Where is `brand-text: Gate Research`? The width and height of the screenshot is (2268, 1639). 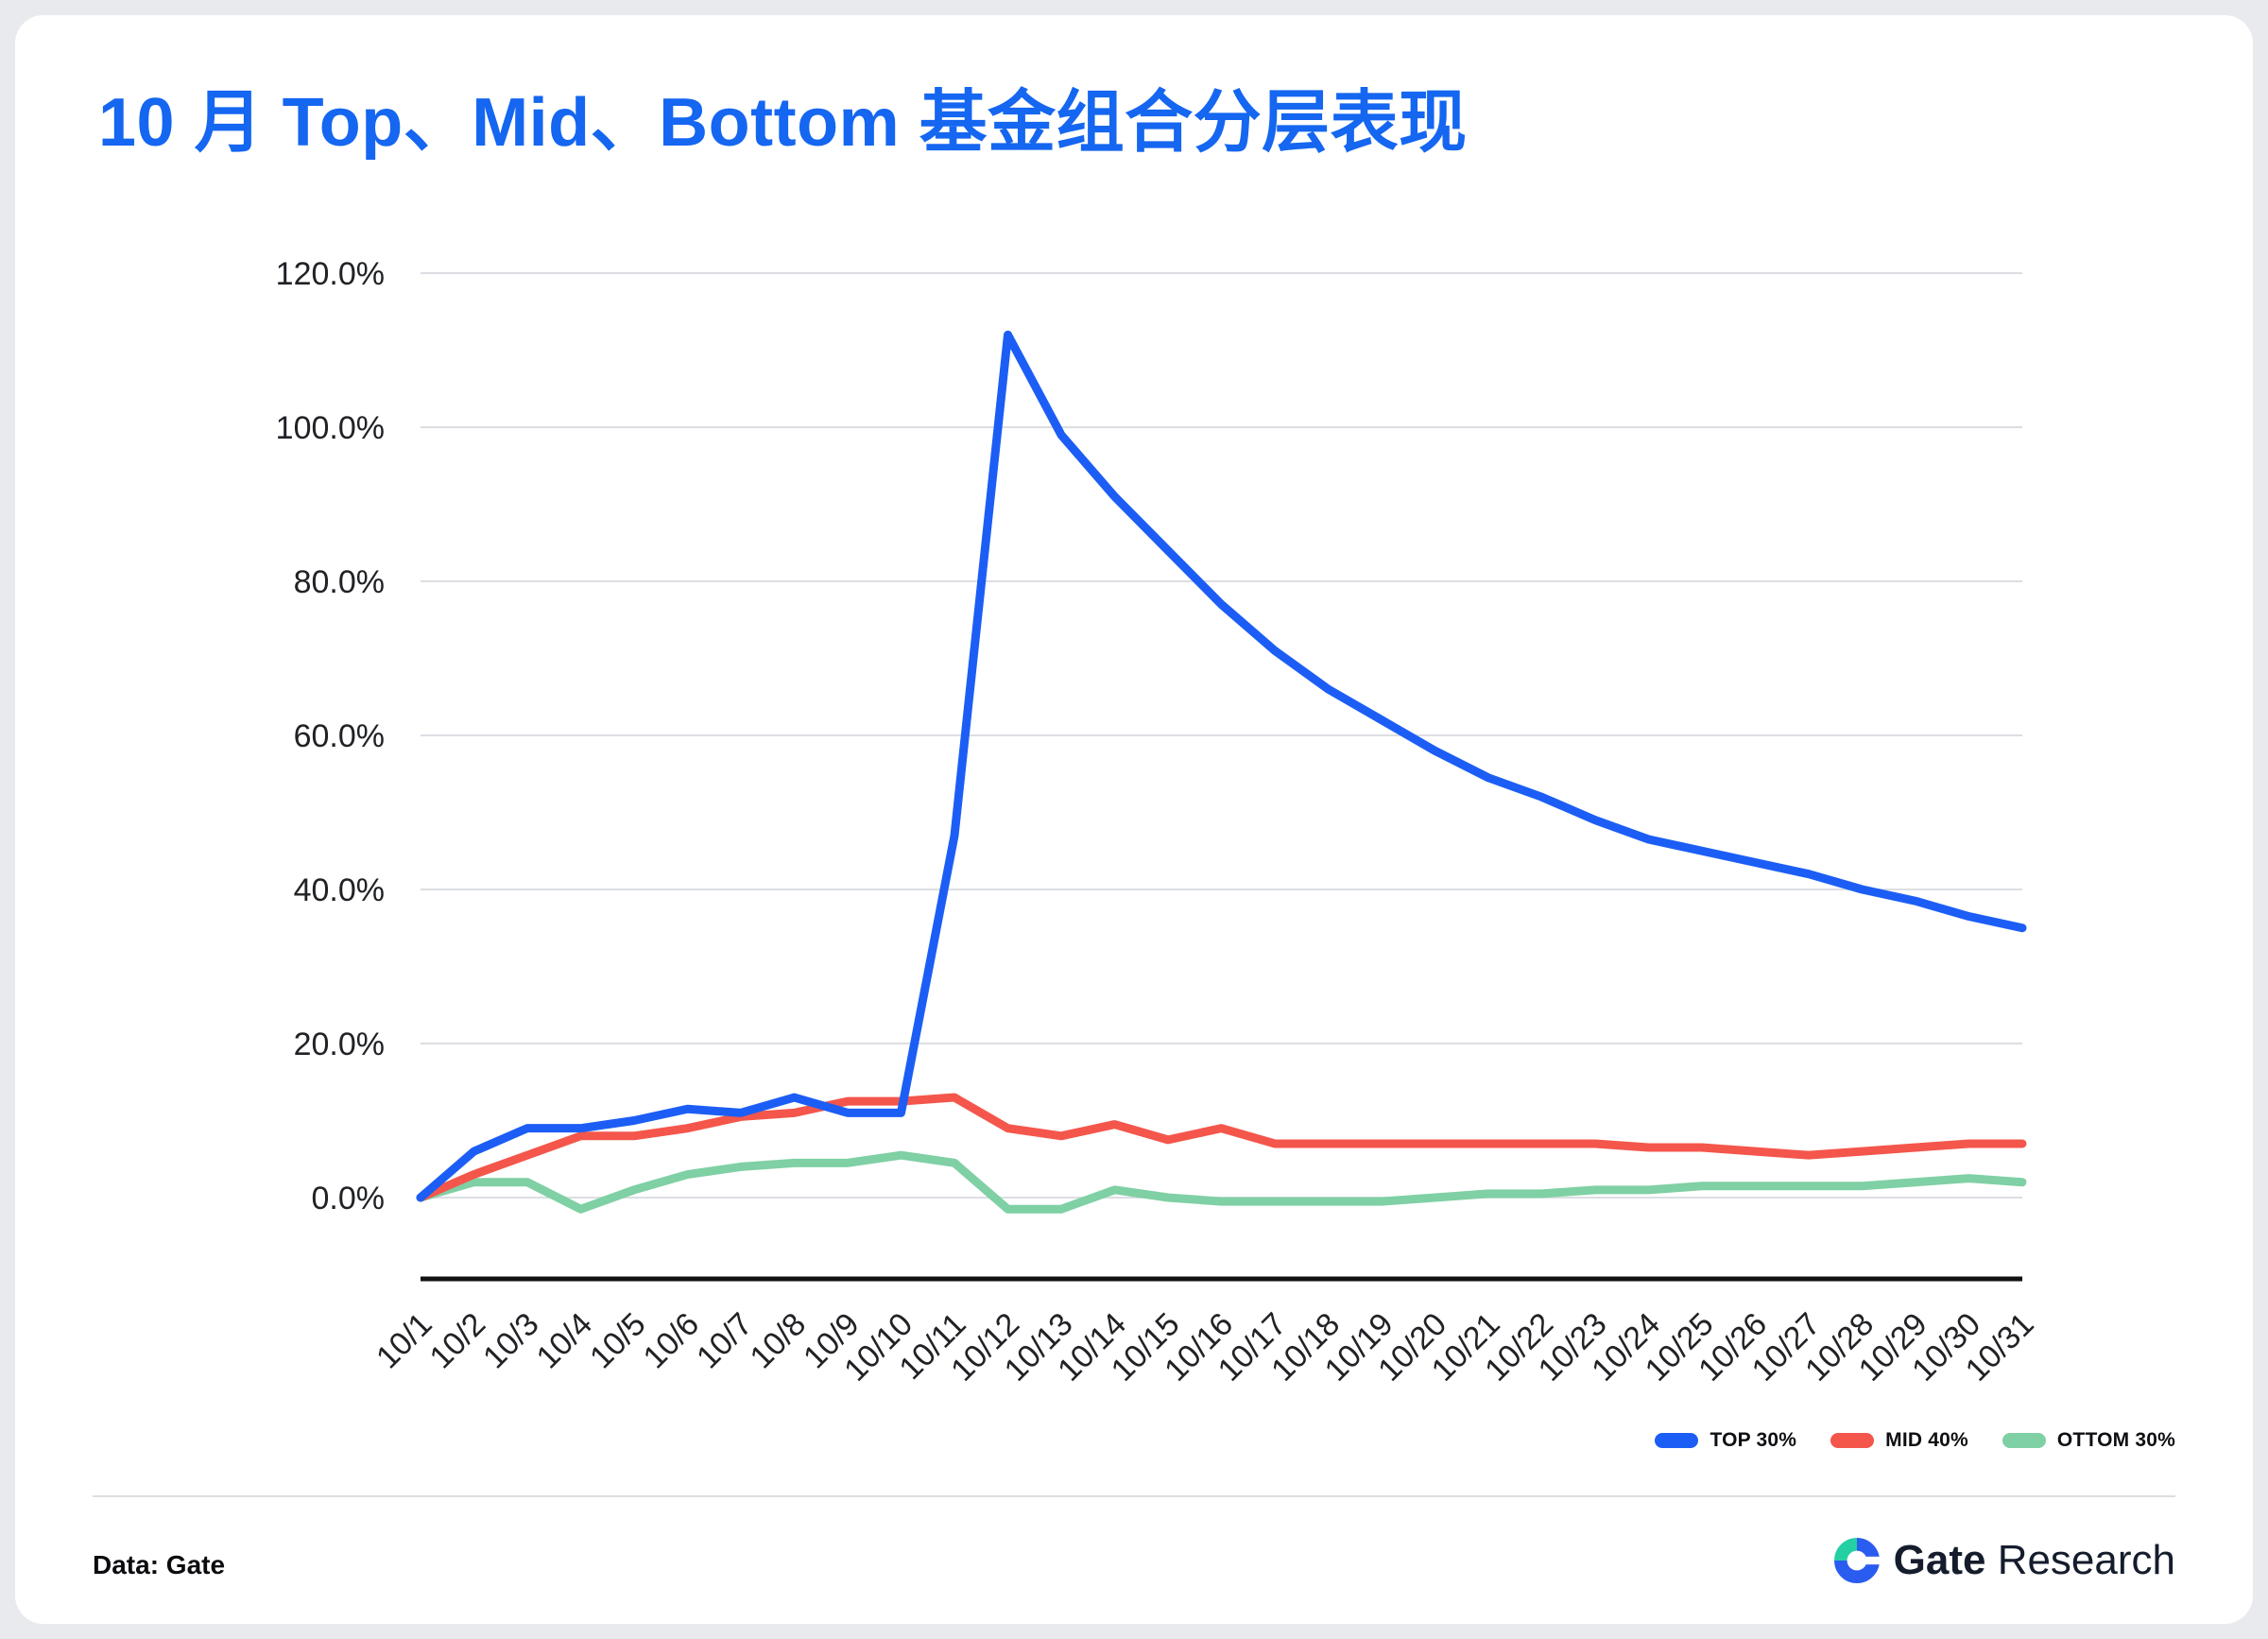
brand-text: Gate Research is located at coordinates (2034, 1560).